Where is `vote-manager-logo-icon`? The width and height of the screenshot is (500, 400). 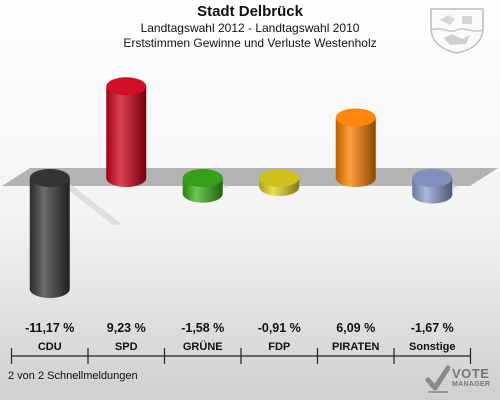
vote-manager-logo-icon is located at coordinates (438, 379).